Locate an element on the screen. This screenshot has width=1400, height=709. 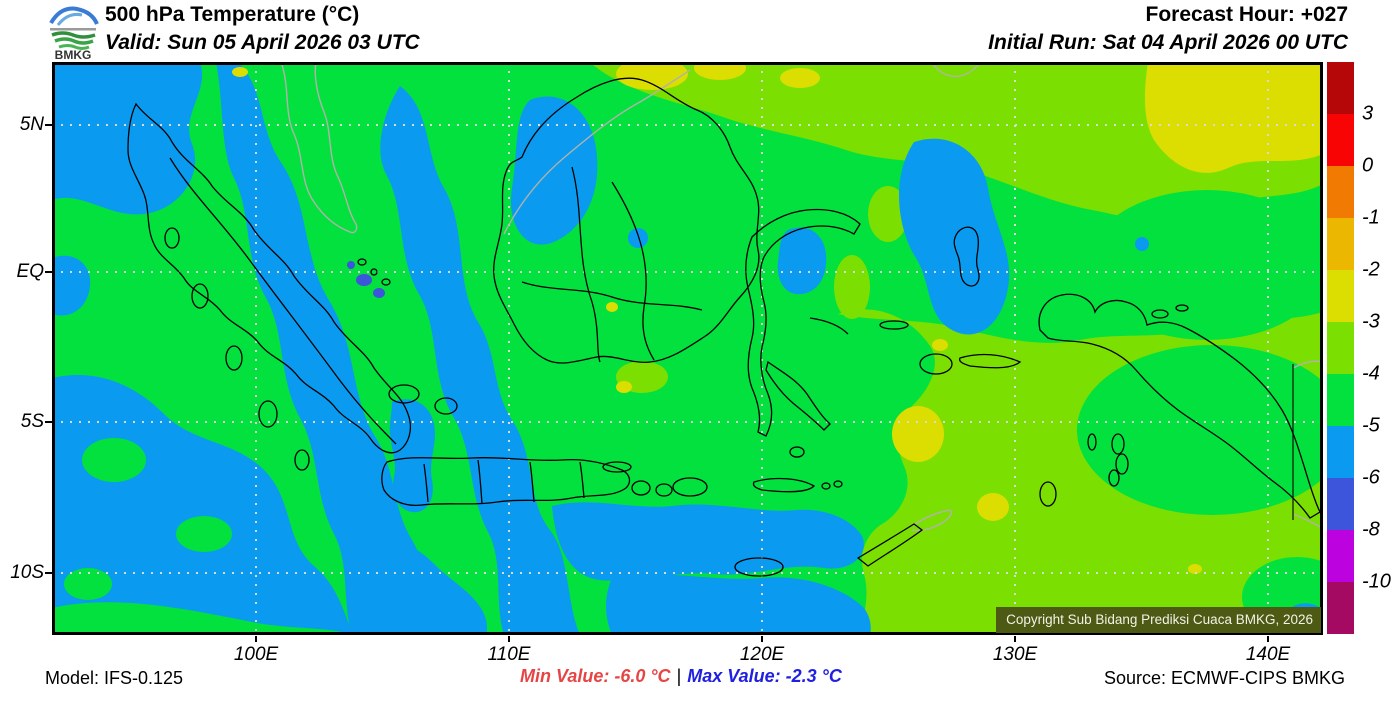
valid-time: Valid: Sun 05 April 2026 03 UTC is located at coordinates (262, 42).